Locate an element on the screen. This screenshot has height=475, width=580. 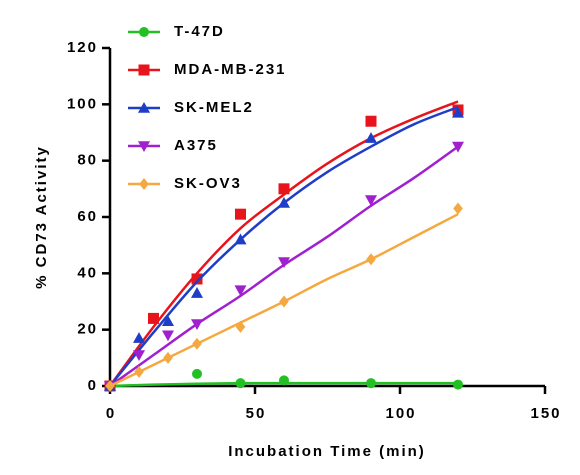
x-tick-label: 50 is located at coordinates (256, 413).